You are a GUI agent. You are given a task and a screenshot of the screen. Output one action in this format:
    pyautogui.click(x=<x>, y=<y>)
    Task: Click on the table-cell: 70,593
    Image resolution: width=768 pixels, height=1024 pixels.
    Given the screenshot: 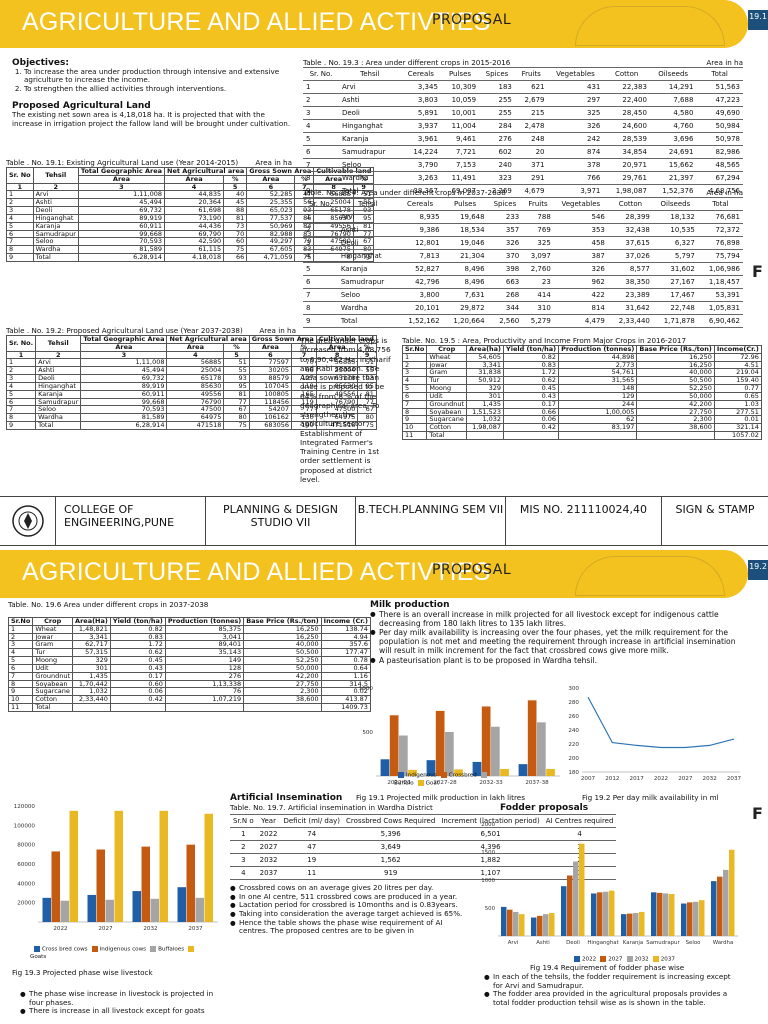 What is the action you would take?
    pyautogui.click(x=121, y=242)
    